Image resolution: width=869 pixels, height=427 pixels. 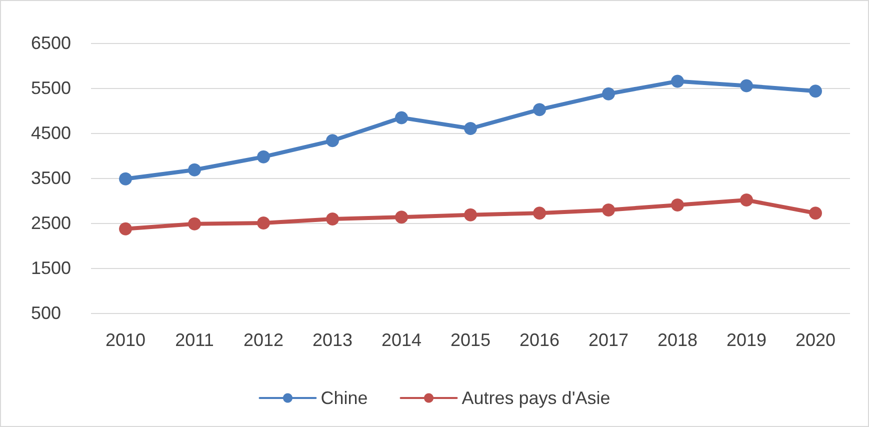 I want to click on x-tick-label: 2011, so click(x=194, y=340).